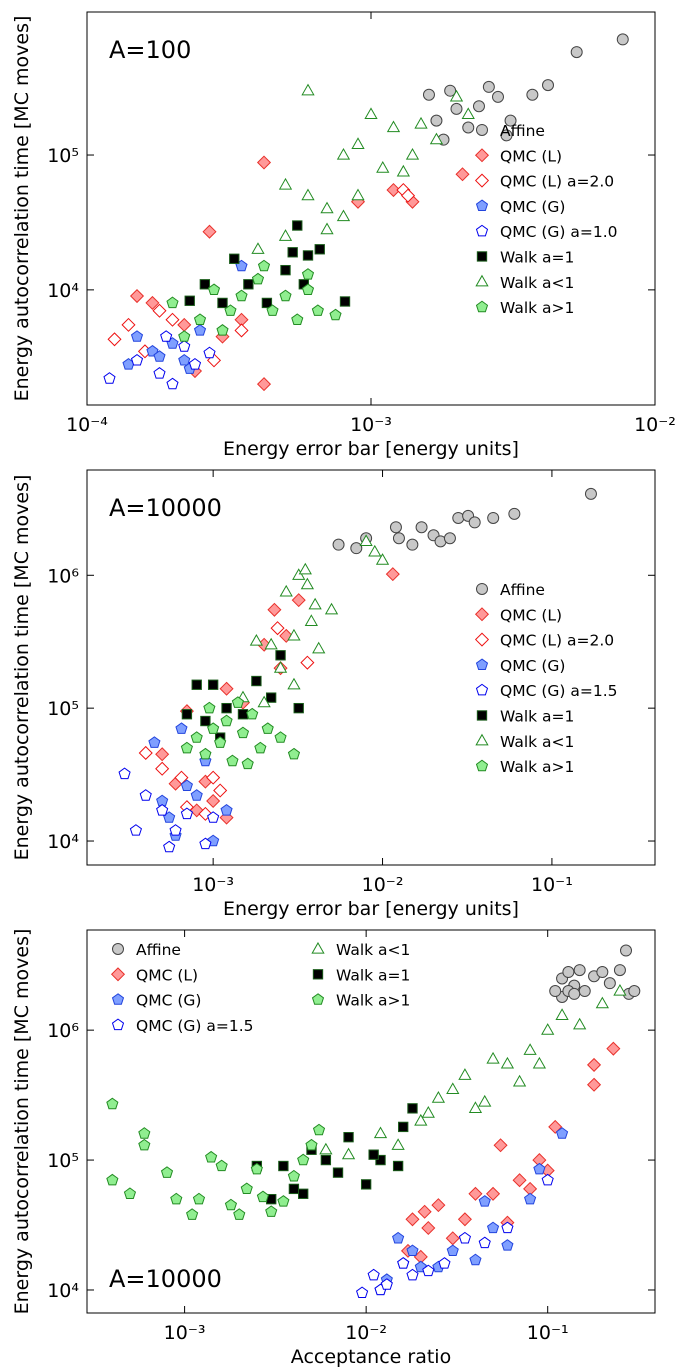 The width and height of the screenshot is (681, 1371). I want to click on legend-label: QMC (G), so click(532, 207).